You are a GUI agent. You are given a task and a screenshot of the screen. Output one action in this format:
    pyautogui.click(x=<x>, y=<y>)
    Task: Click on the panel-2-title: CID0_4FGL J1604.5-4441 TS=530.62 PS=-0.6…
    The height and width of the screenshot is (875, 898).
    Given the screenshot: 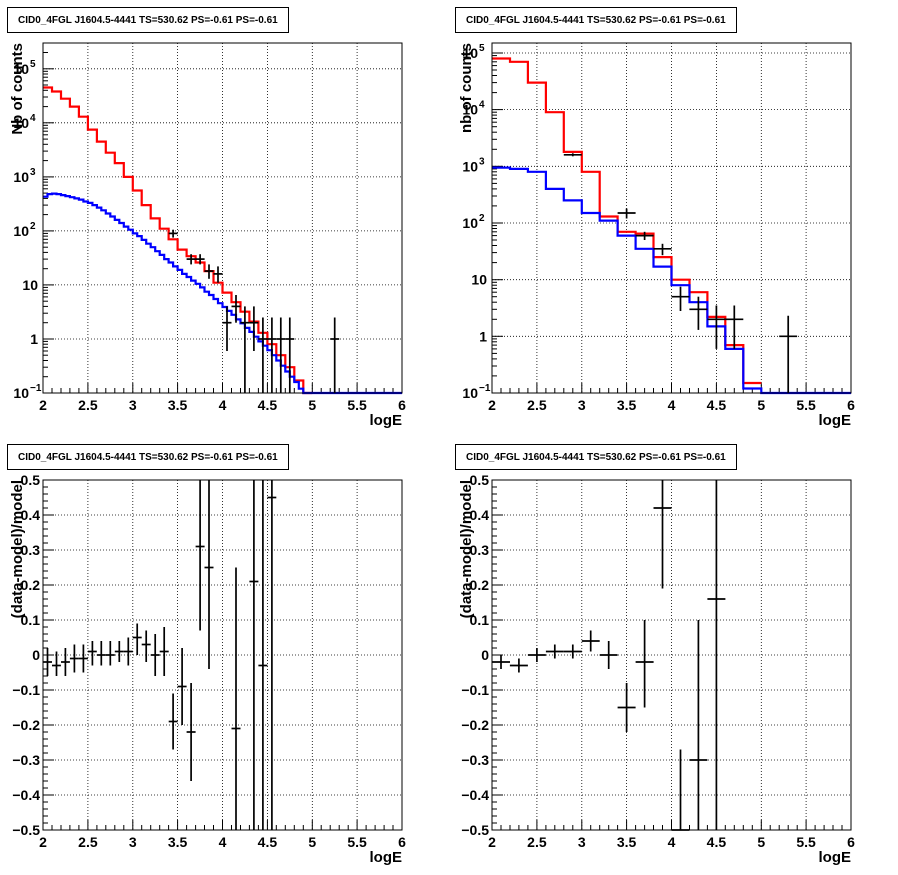 What is the action you would take?
    pyautogui.click(x=596, y=20)
    